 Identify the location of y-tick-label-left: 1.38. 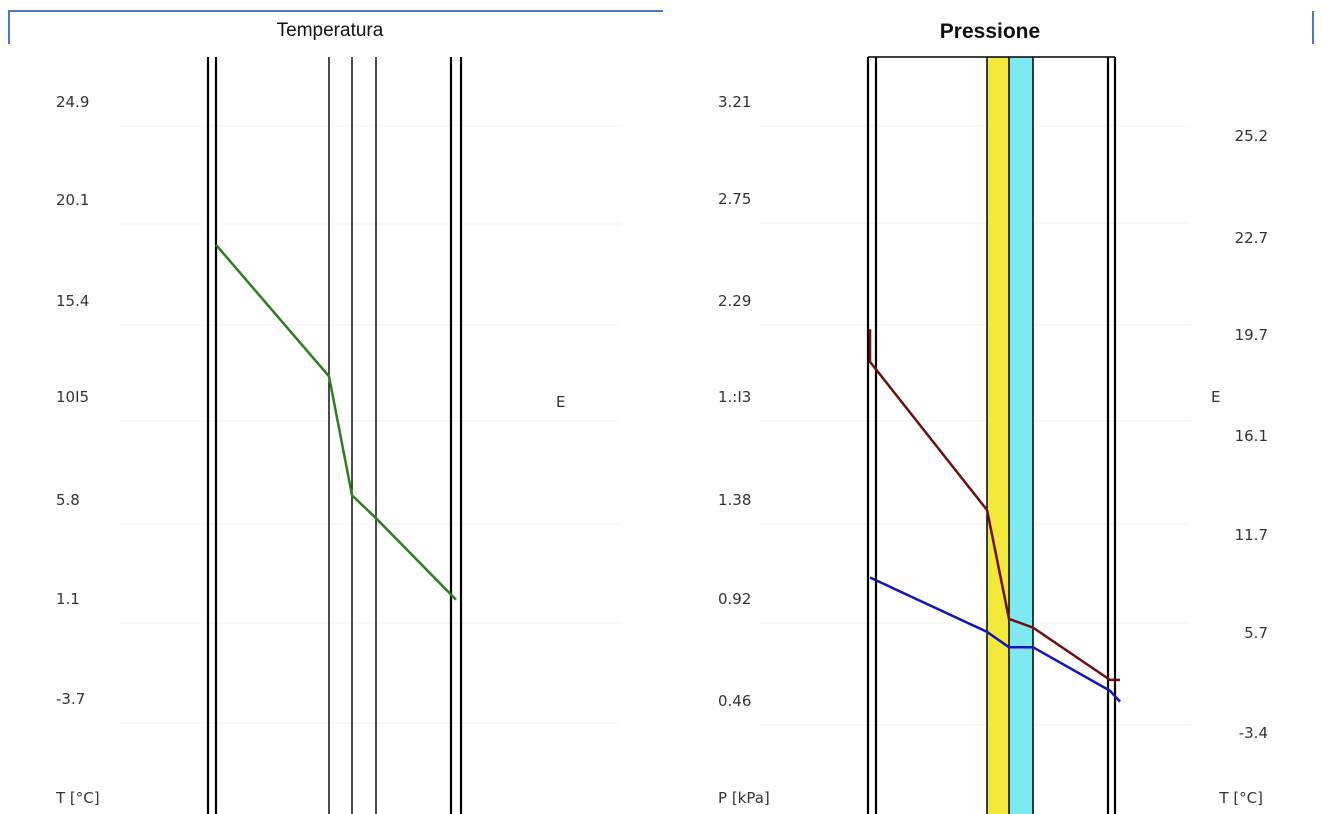
(734, 500).